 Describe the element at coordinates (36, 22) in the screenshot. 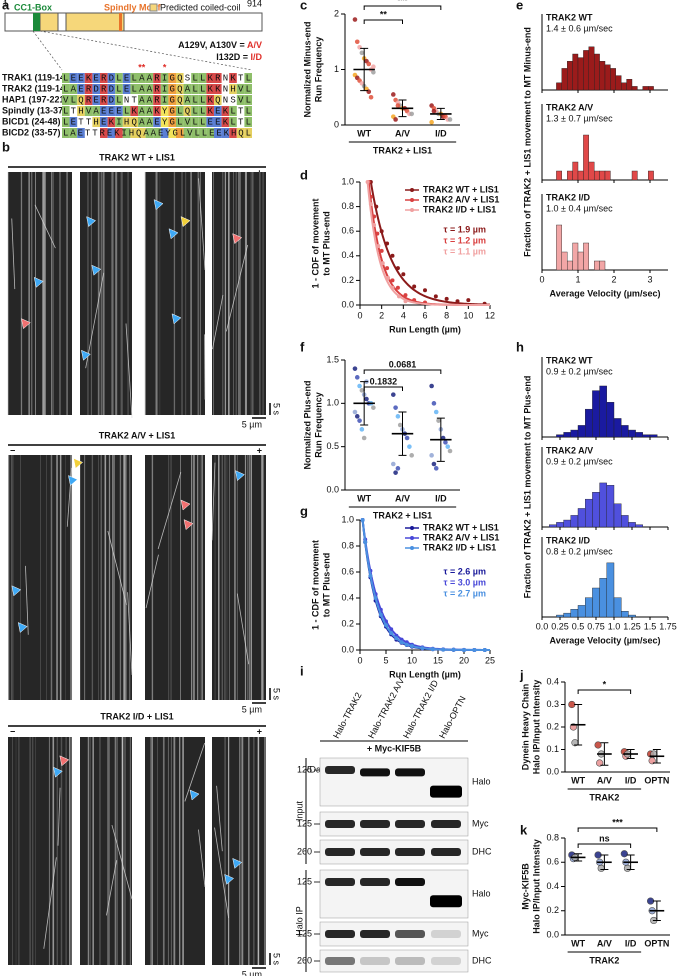

I see `cc1-box` at that location.